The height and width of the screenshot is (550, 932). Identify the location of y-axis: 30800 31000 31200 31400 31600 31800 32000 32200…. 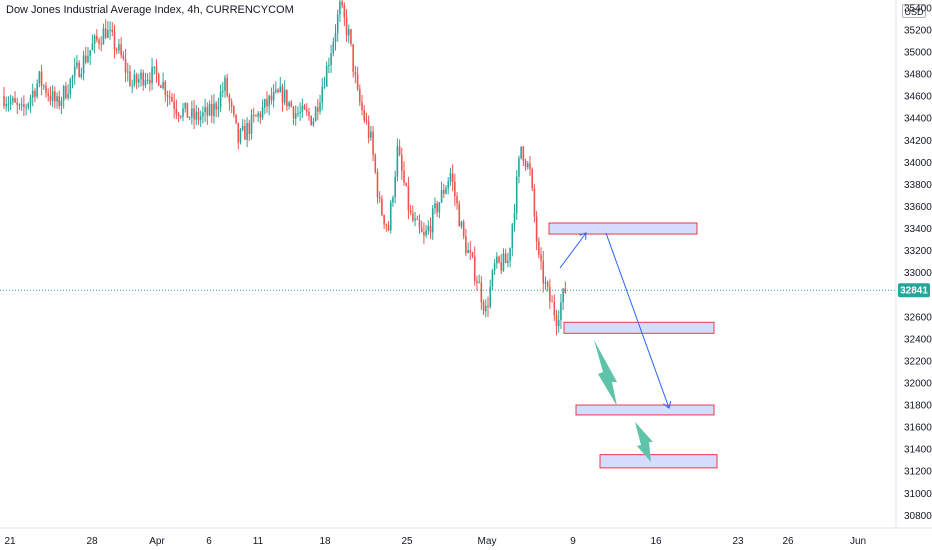
(918, 262).